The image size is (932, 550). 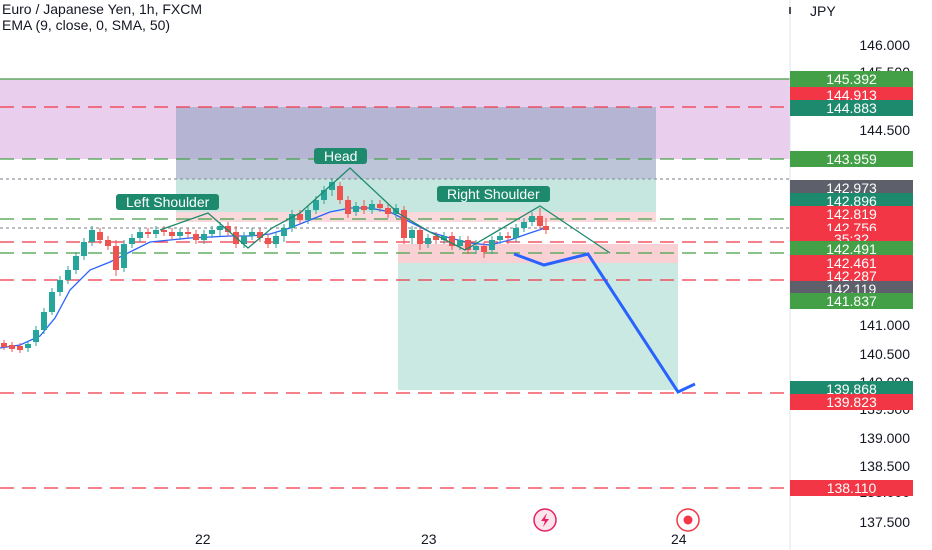 What do you see at coordinates (851, 301) in the screenshot?
I see `price-badge: 141.837` at bounding box center [851, 301].